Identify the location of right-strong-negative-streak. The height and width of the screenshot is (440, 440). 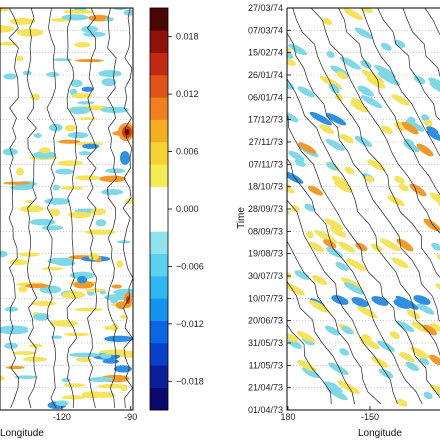
(402, 304).